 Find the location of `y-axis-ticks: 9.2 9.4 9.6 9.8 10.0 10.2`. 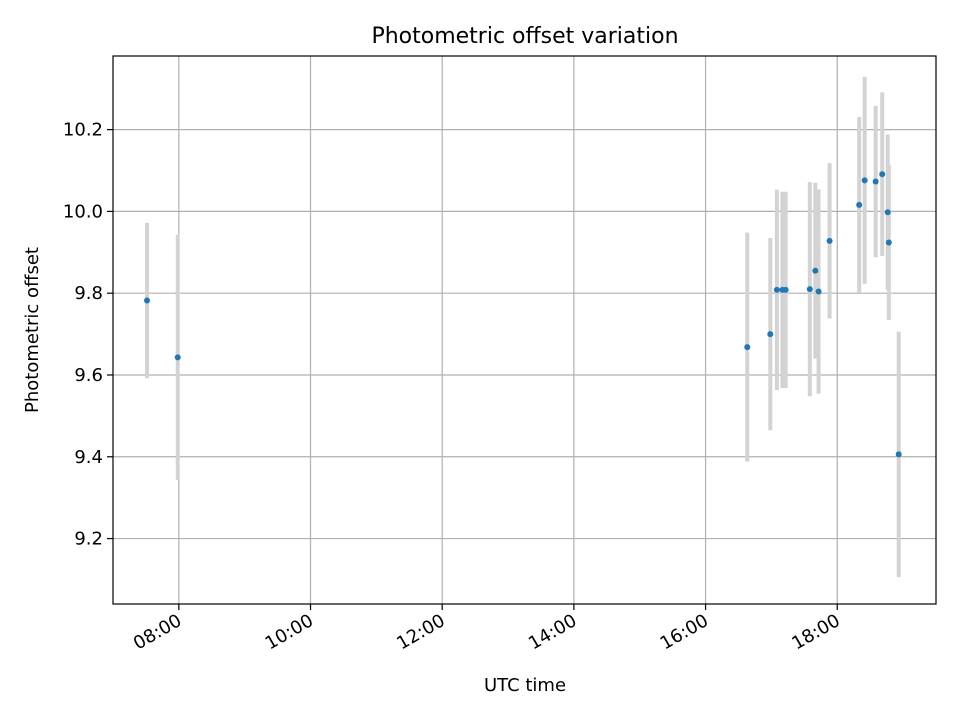

y-axis-ticks: 9.2 9.4 9.6 9.8 10.0 10.2 is located at coordinates (88, 335).